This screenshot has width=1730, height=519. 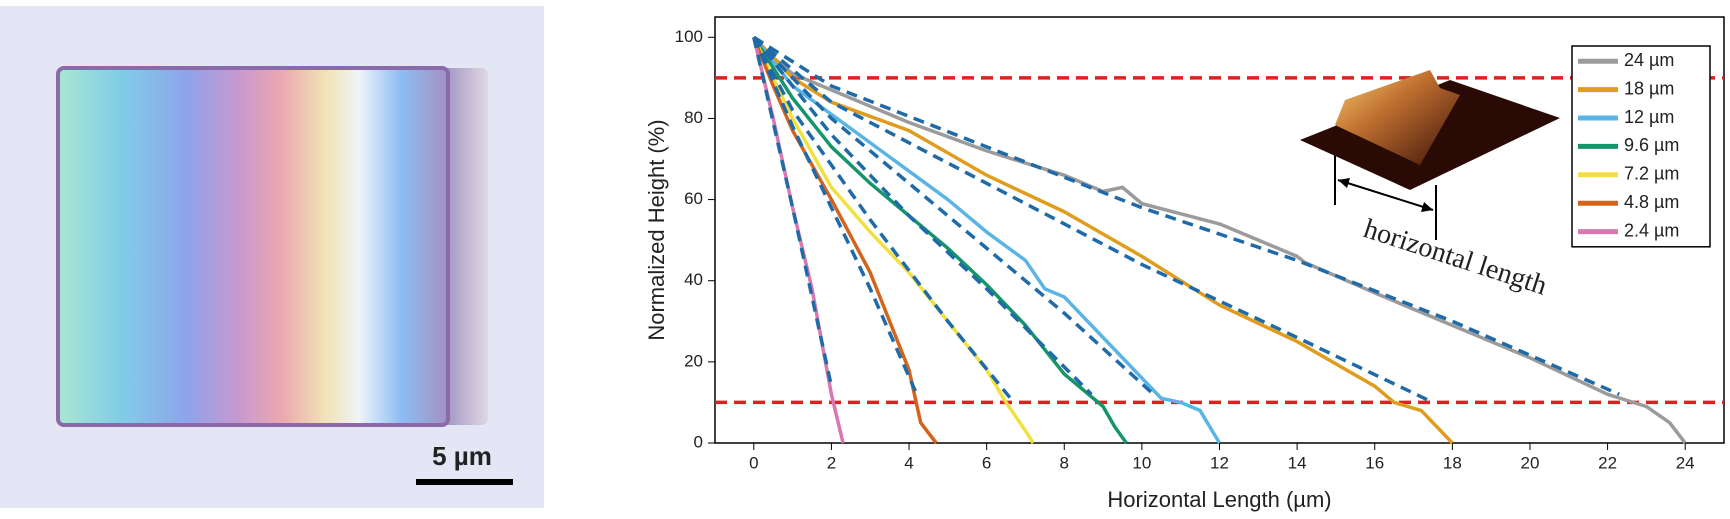 What do you see at coordinates (986, 462) in the screenshot?
I see `x-tick-label: 6` at bounding box center [986, 462].